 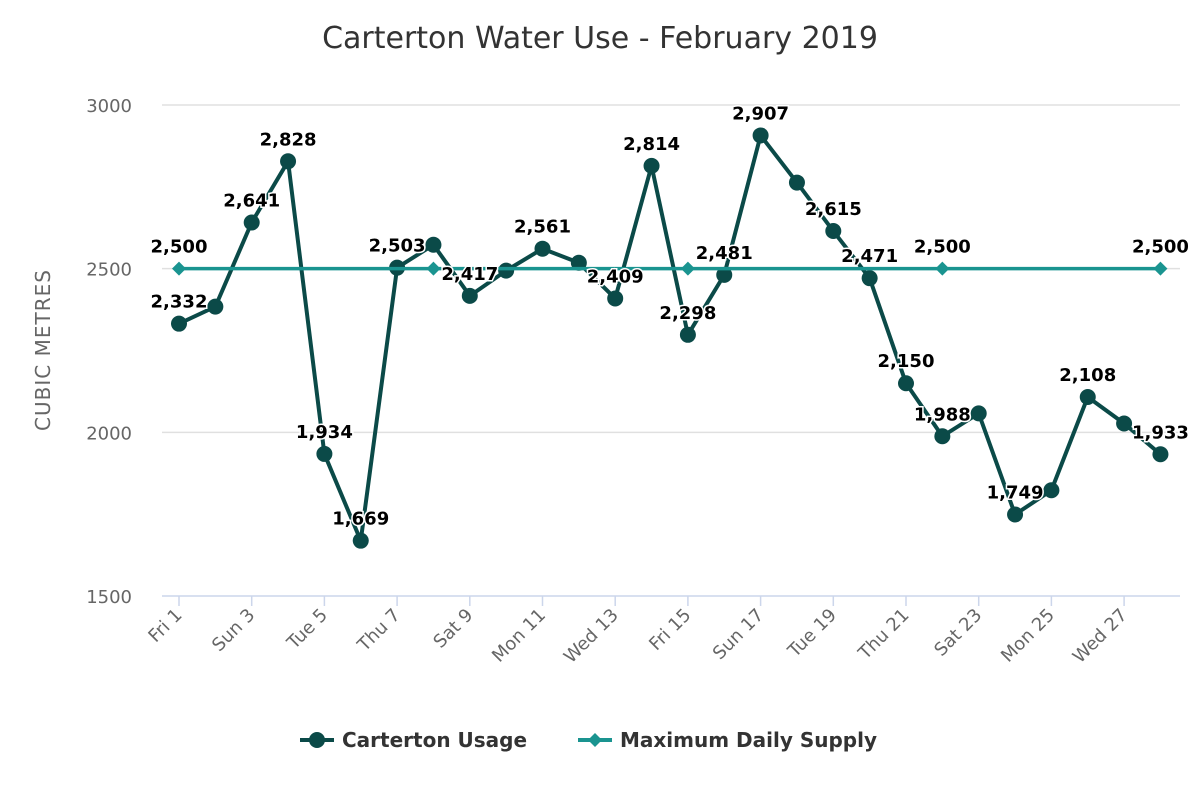 I want to click on usage-data-label: 2,615, so click(x=833, y=209).